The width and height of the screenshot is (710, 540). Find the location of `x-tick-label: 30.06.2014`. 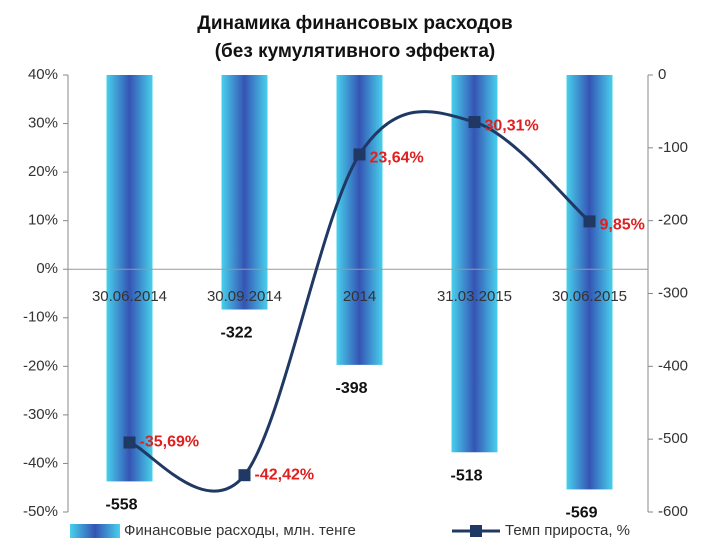

x-tick-label: 30.06.2014 is located at coordinates (129, 296).